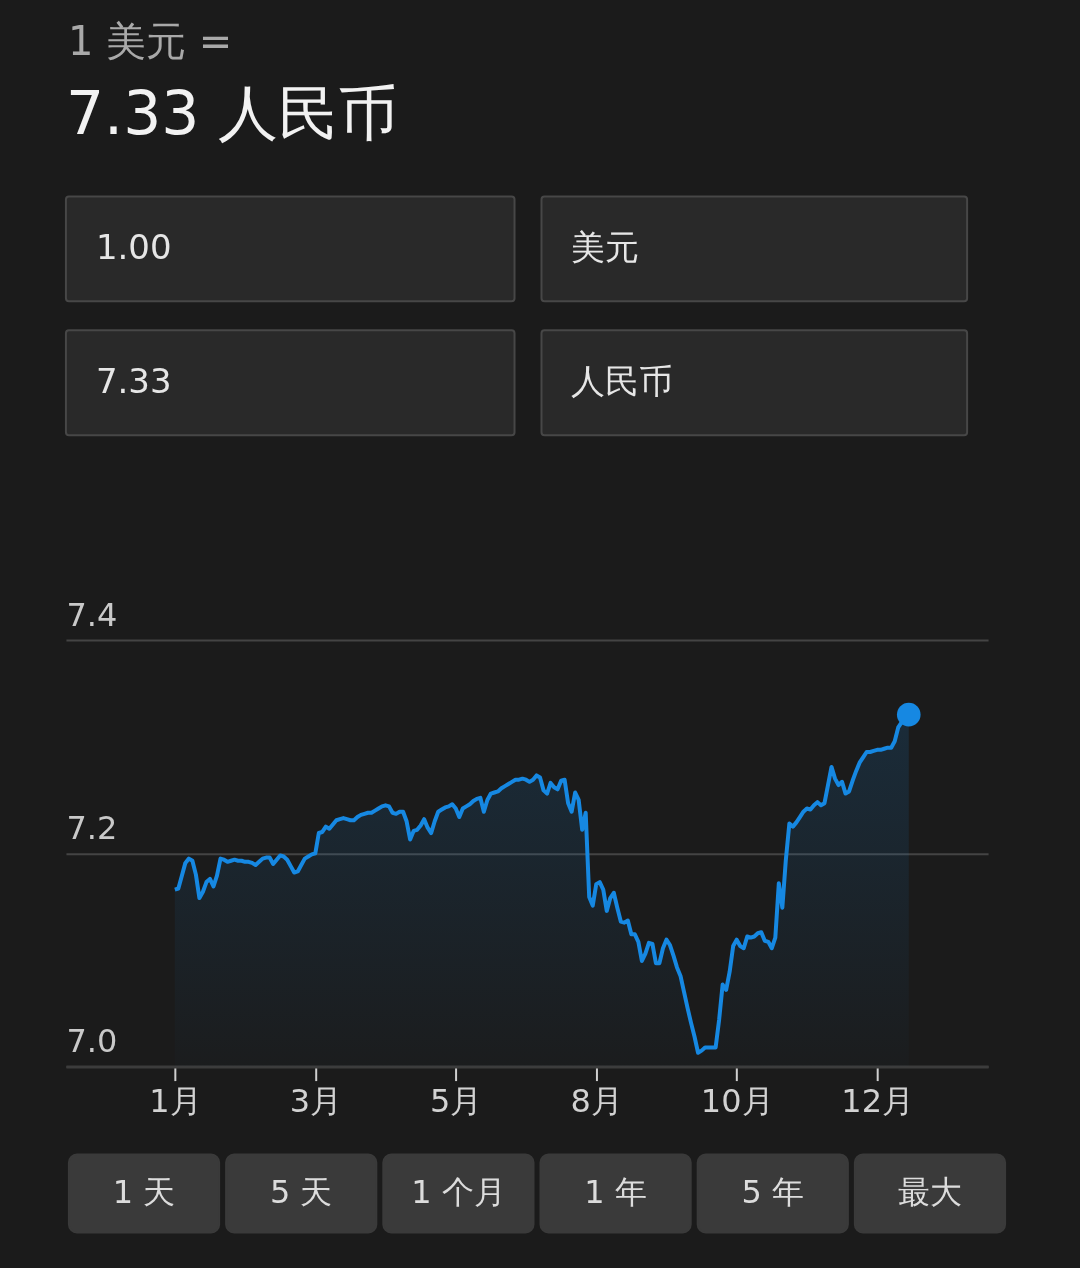 This screenshot has width=1080, height=1268. What do you see at coordinates (92, 614) in the screenshot?
I see `y-tick-label: 7.4` at bounding box center [92, 614].